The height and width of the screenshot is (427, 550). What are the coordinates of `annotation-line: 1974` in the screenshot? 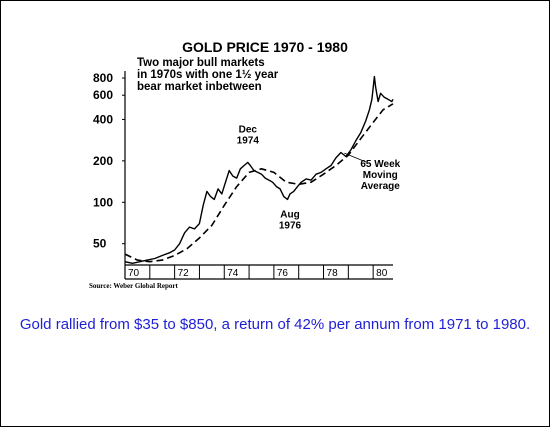 It's located at (248, 140).